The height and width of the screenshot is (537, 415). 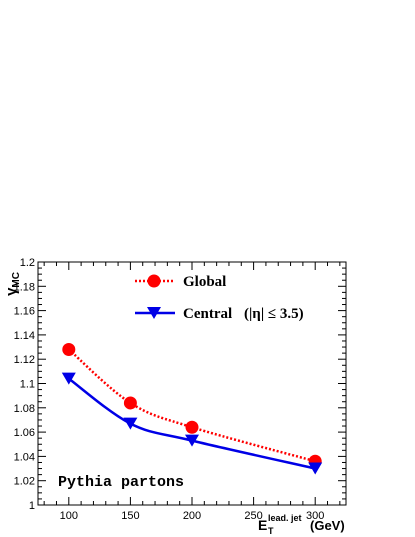 I want to click on y-tick-label: 1.2, so click(x=27, y=263).